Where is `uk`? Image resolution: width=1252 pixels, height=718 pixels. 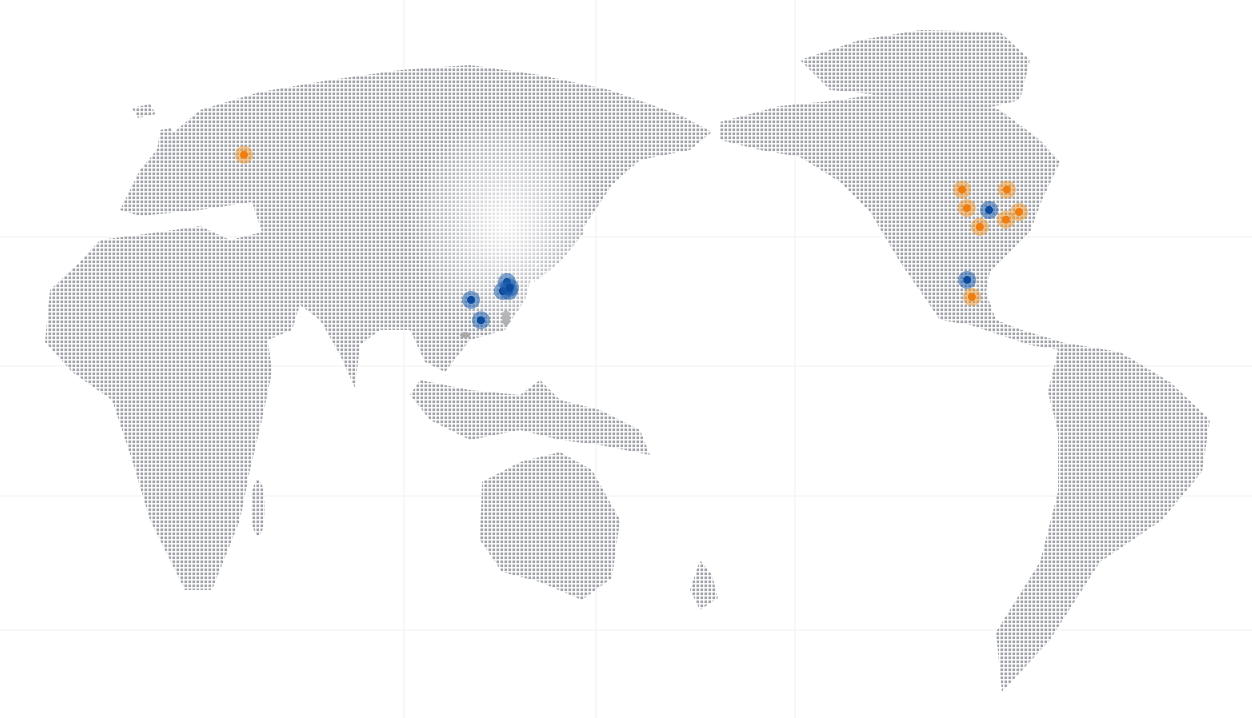 uk is located at coordinates (167, 146).